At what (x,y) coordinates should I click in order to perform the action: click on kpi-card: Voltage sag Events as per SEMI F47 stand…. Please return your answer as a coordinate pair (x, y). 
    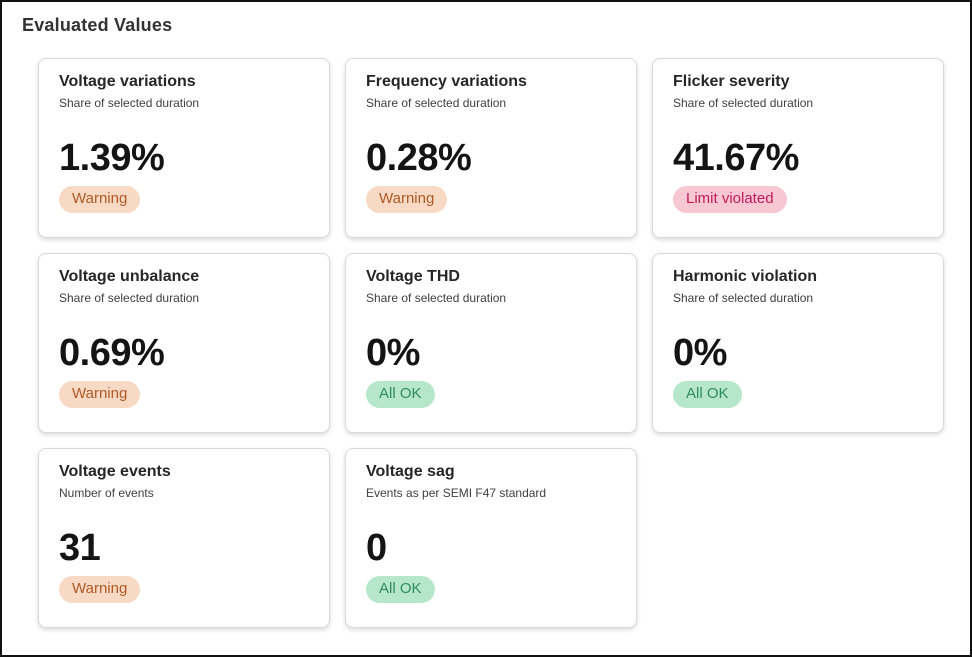
    Looking at the image, I should click on (491, 538).